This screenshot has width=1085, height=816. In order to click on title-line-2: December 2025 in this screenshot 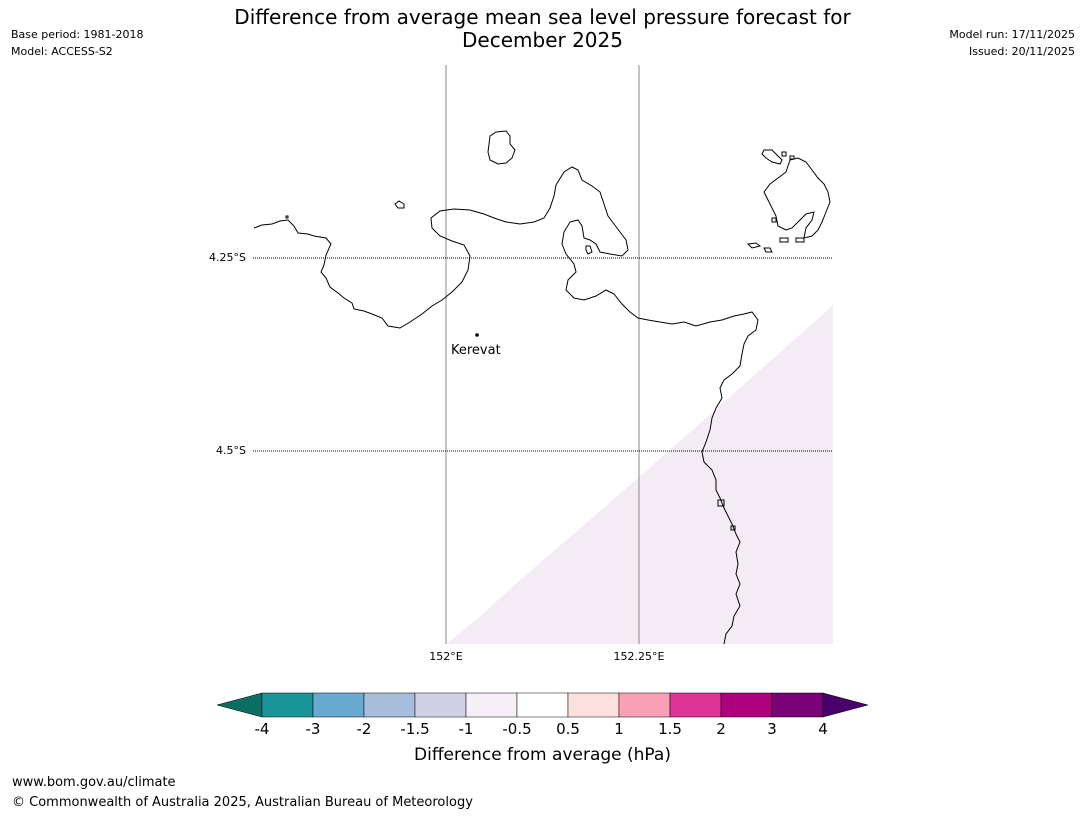, I will do `click(542, 40)`.